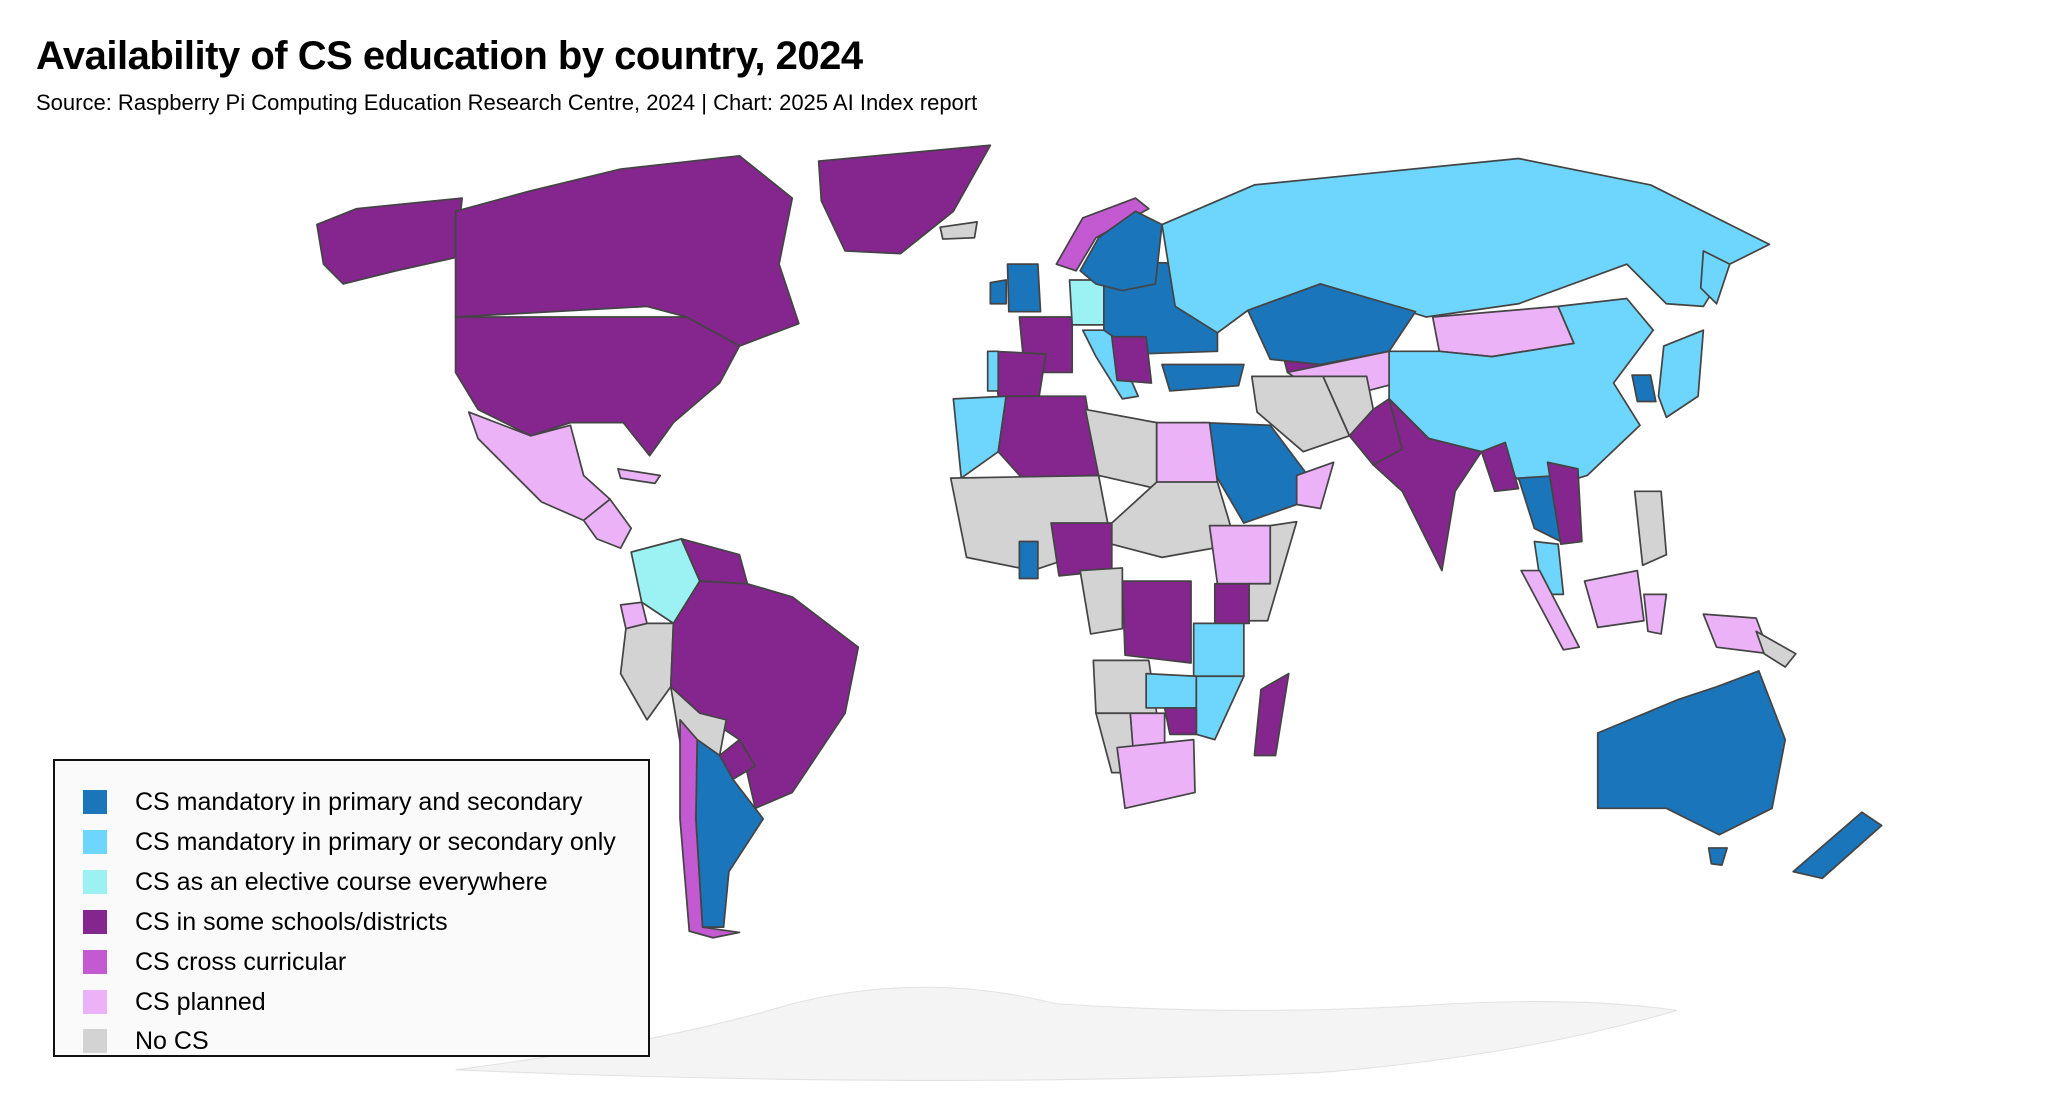 The image size is (2048, 1120). Describe the element at coordinates (993, 371) in the screenshot. I see `region-portugal` at that location.